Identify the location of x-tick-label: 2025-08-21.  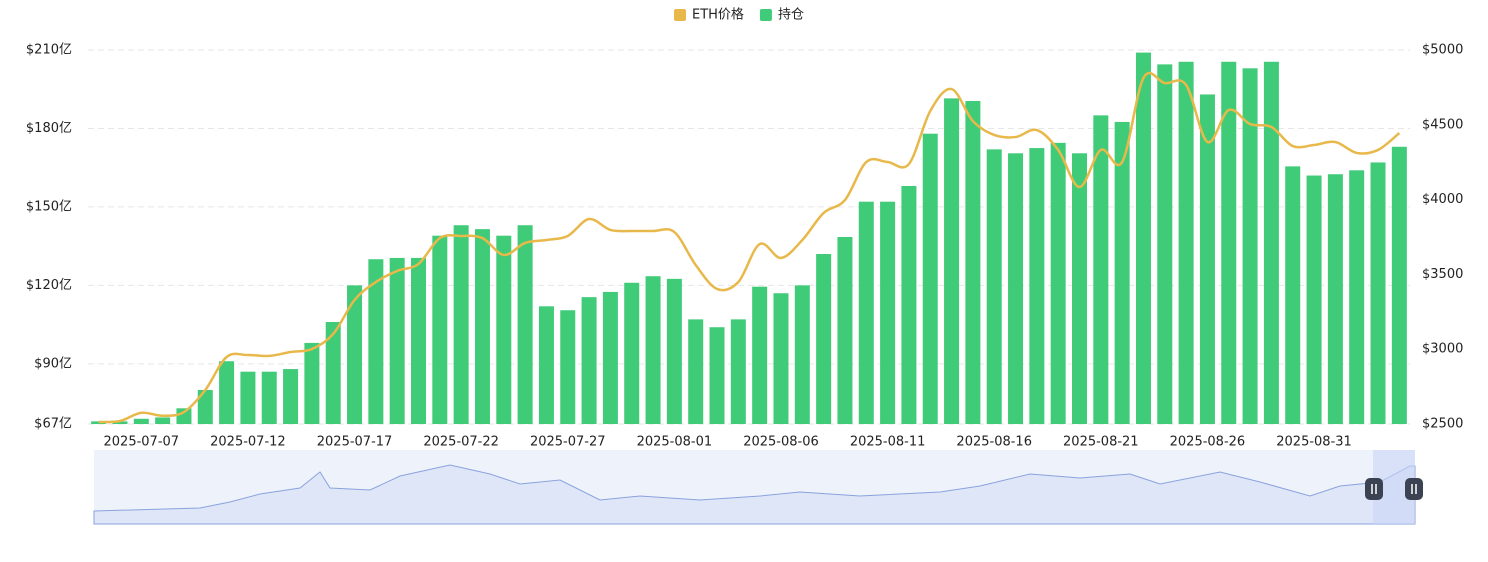
(1101, 442).